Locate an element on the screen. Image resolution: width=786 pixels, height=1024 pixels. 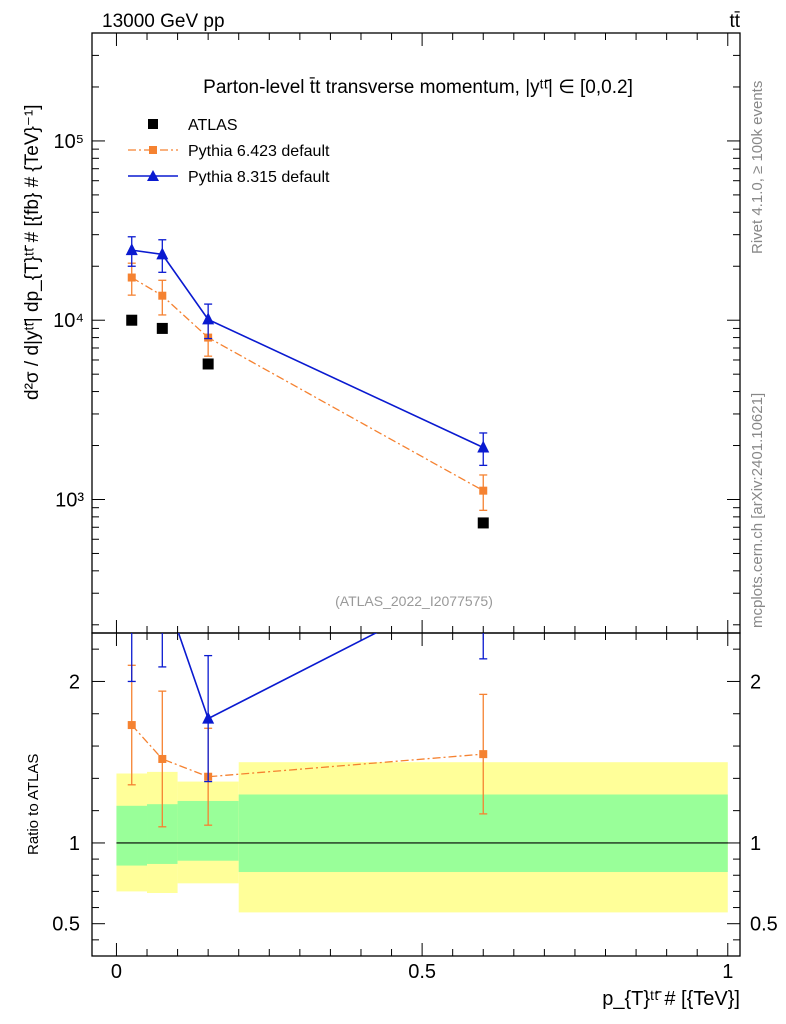
energy-label: 13000 GeV pp is located at coordinates (163, 21).